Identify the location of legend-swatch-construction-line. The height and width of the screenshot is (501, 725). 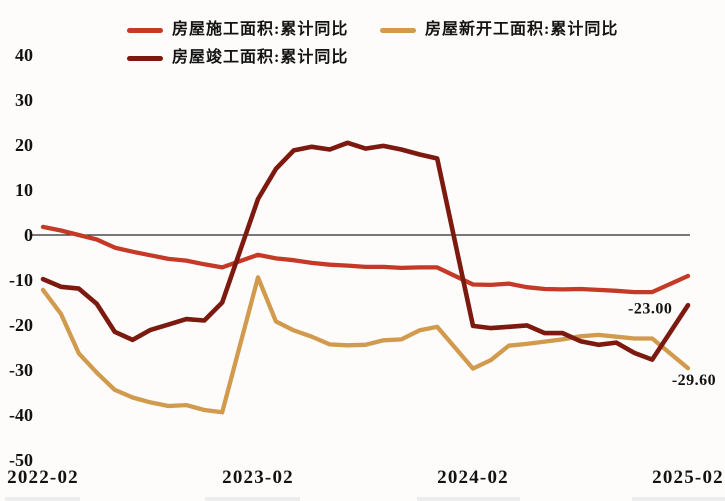
(145, 30).